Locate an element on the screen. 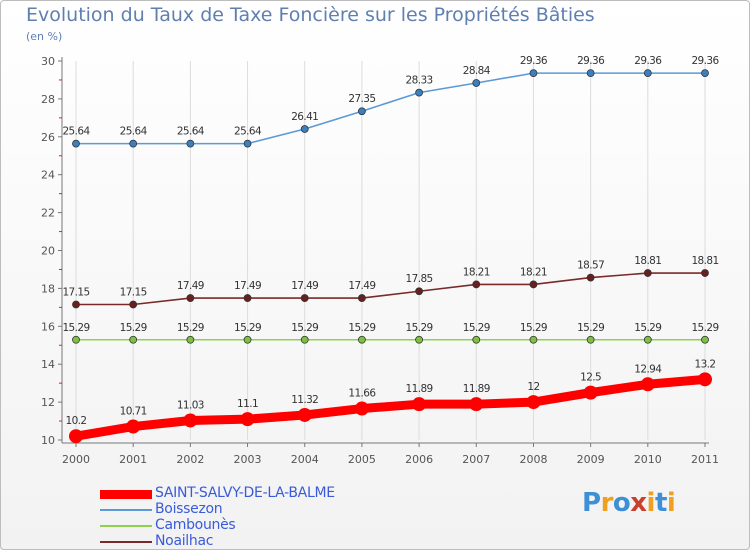 The height and width of the screenshot is (550, 750). y-tick-label: 22 is located at coordinates (48, 213).